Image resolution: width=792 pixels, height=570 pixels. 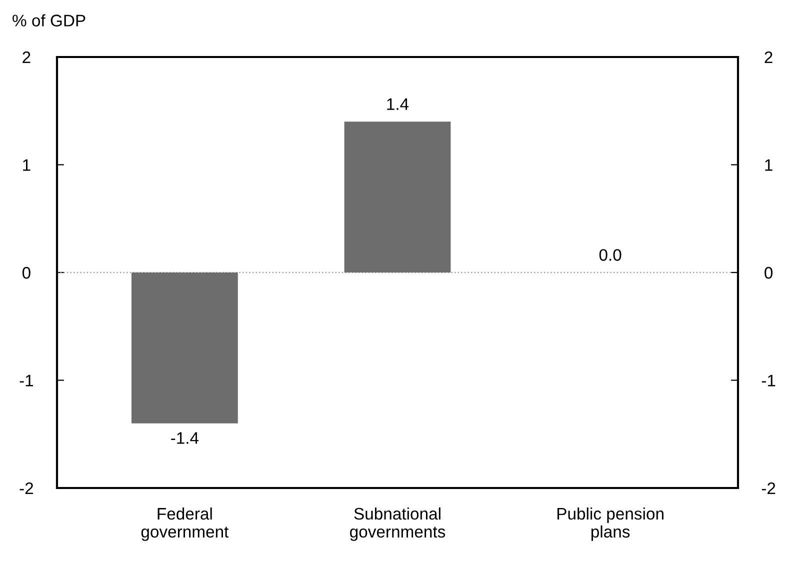 What do you see at coordinates (26, 165) in the screenshot?
I see `y-tick-label: 1` at bounding box center [26, 165].